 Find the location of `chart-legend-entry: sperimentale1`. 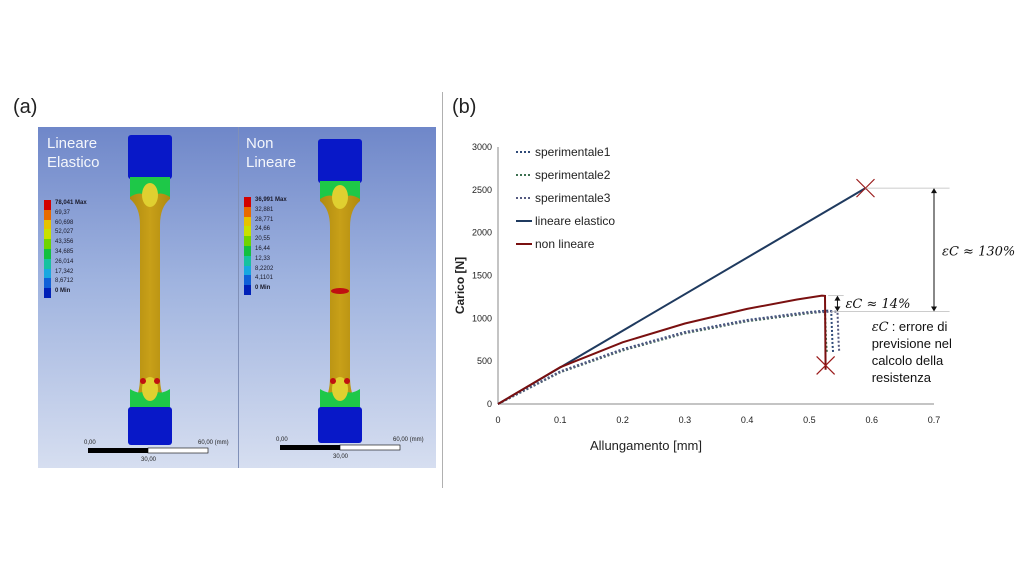

chart-legend-entry: sperimentale1 is located at coordinates (563, 152).